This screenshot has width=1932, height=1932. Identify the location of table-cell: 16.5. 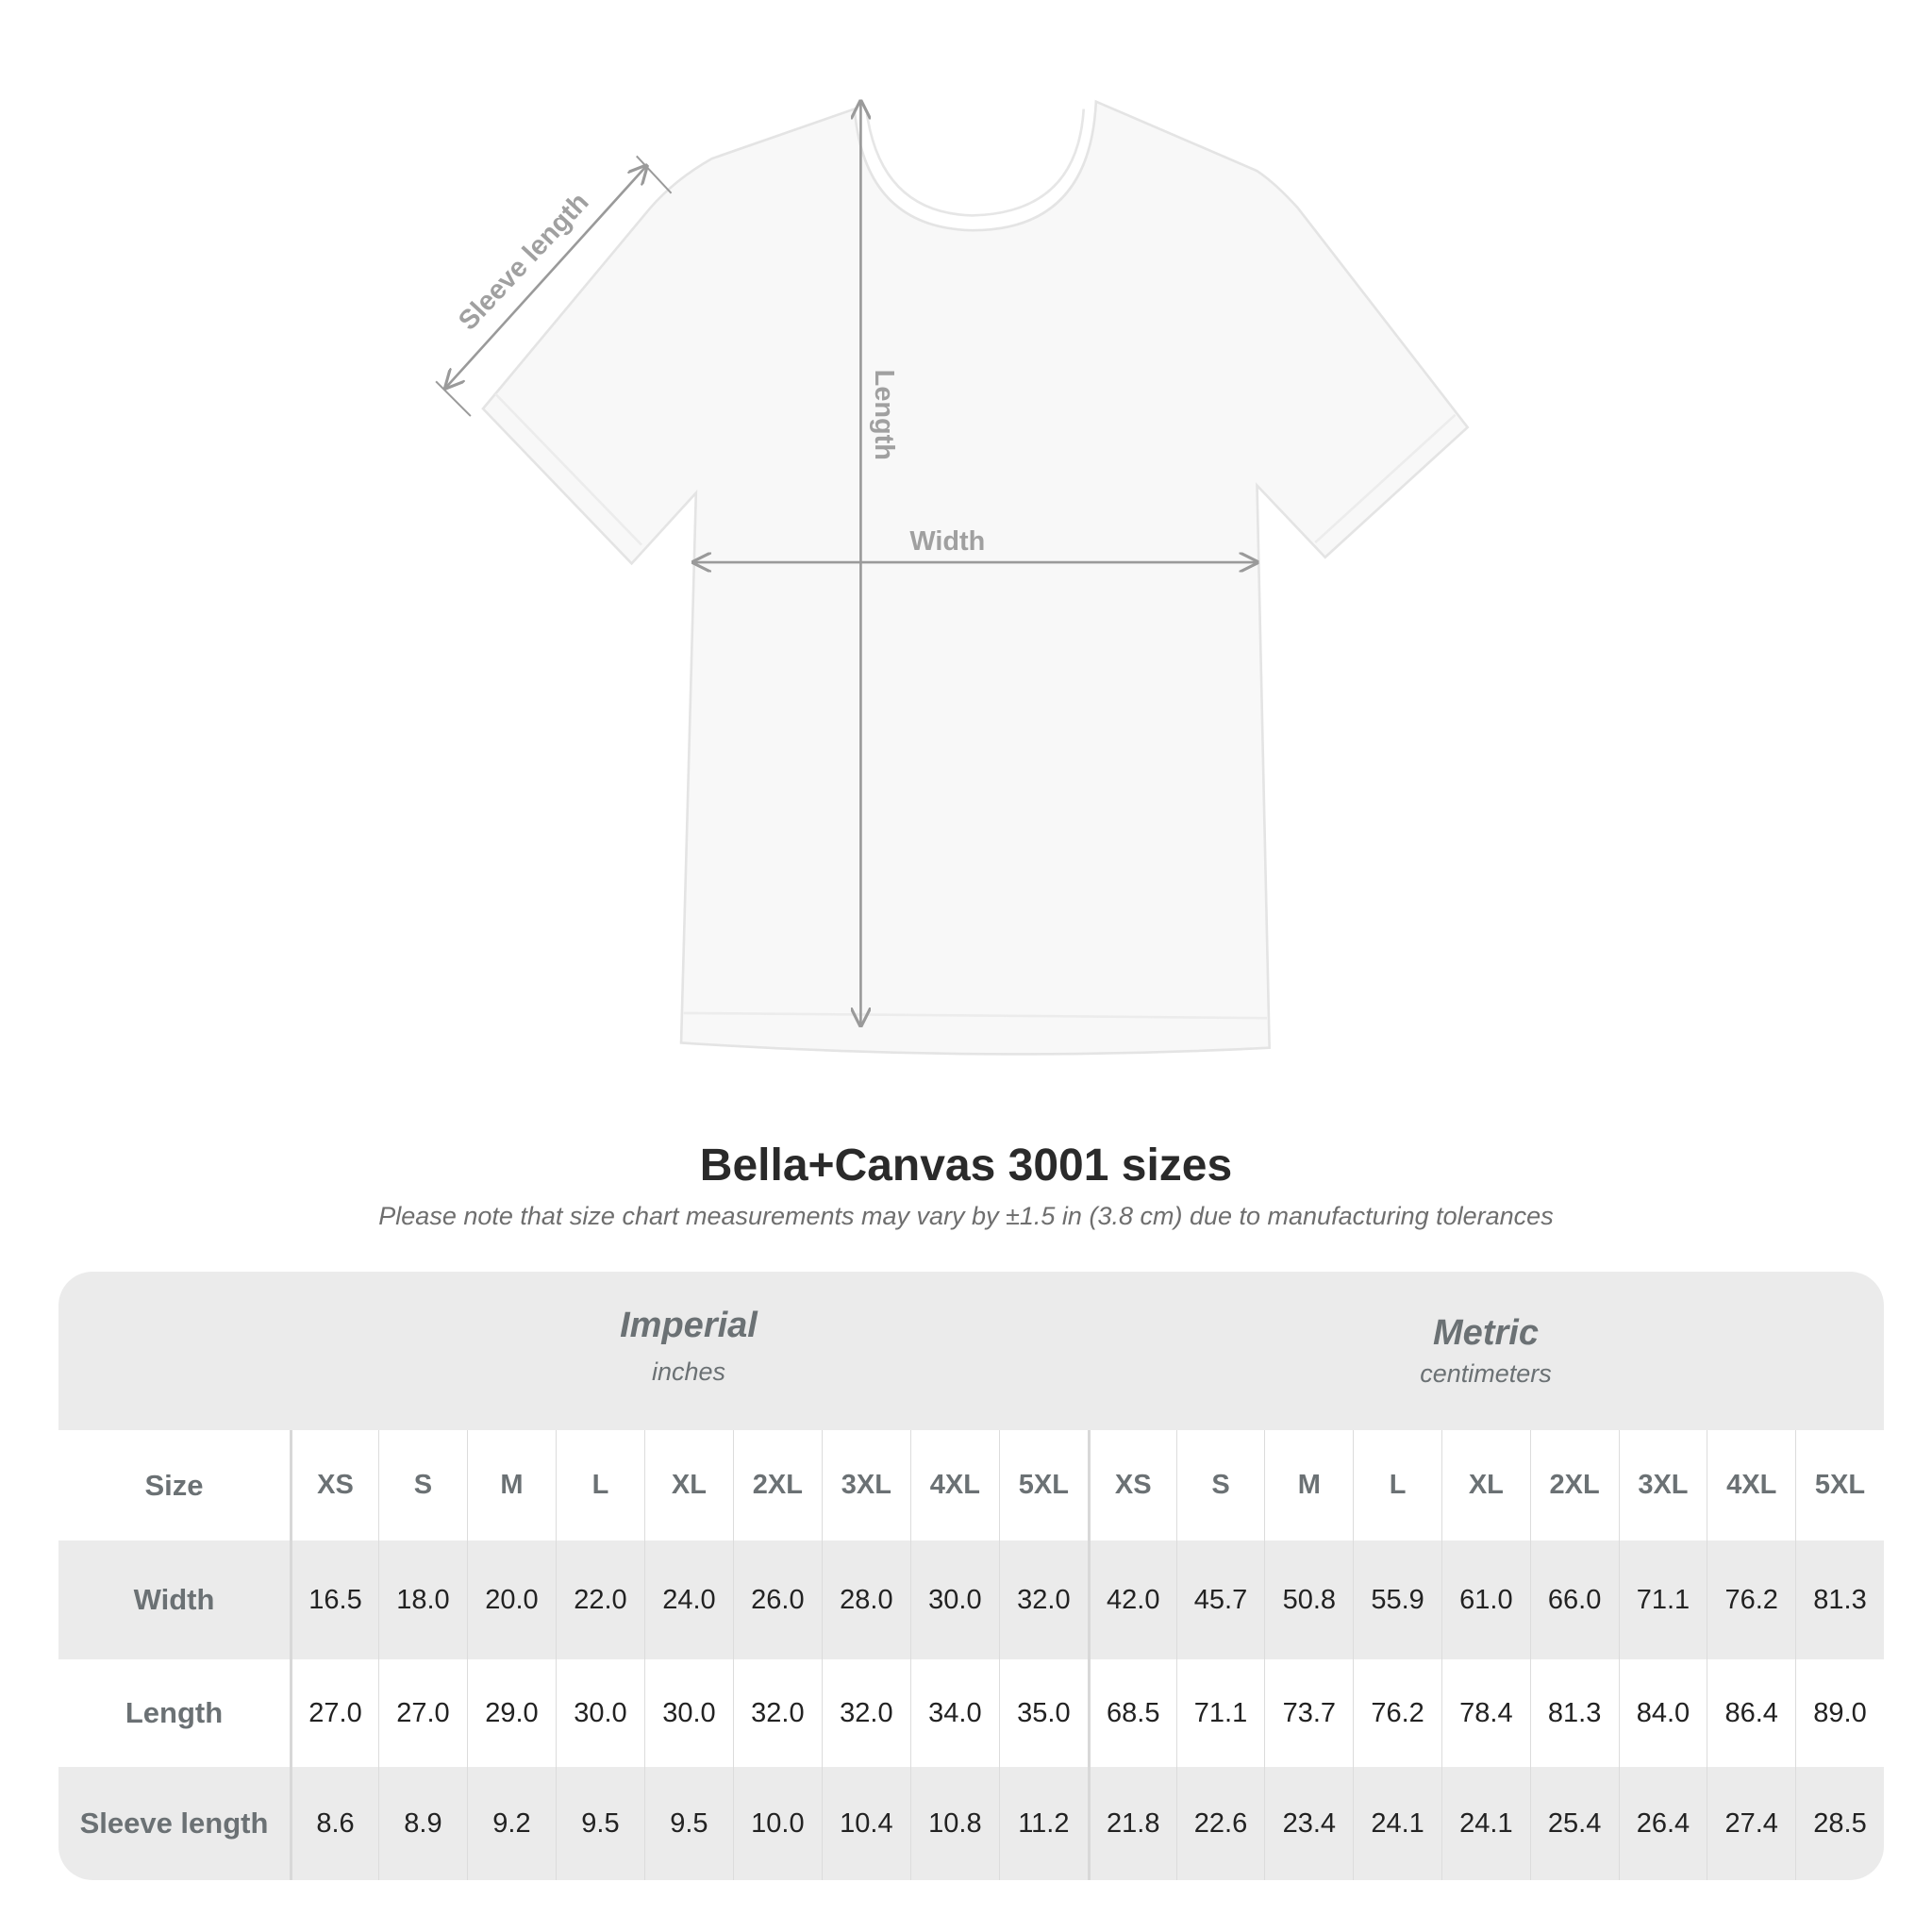
(334, 1600).